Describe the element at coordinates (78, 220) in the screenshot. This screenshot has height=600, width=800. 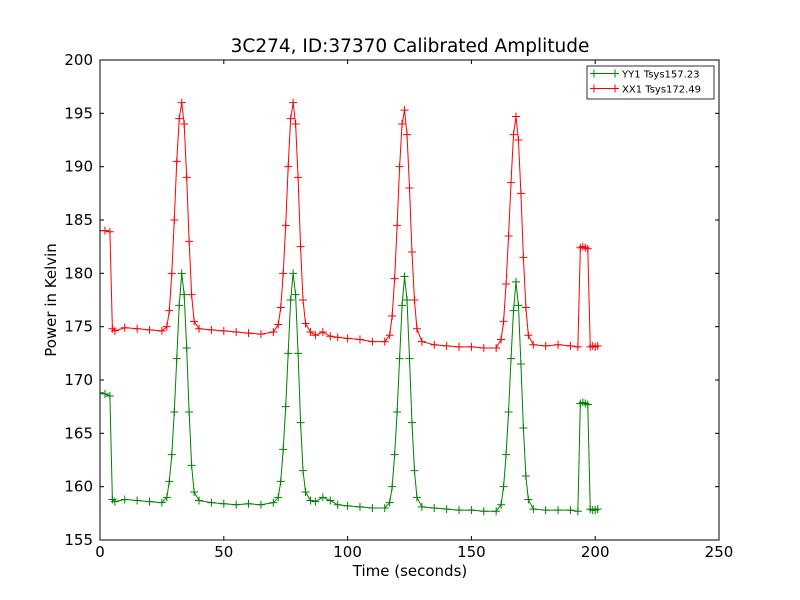
I see `y-tick-label: 185` at that location.